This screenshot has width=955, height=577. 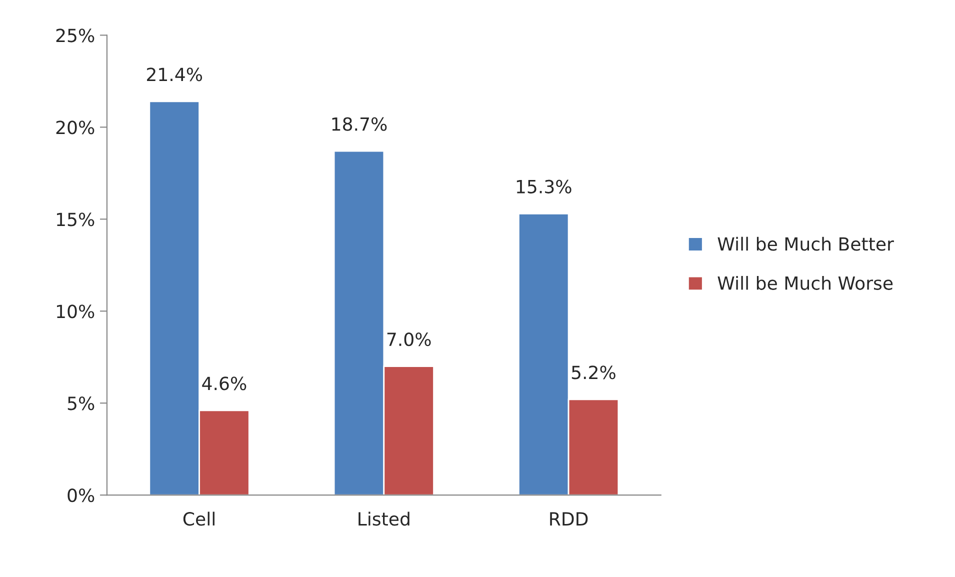 I want to click on y-tick-label: 10%, so click(x=75, y=311).